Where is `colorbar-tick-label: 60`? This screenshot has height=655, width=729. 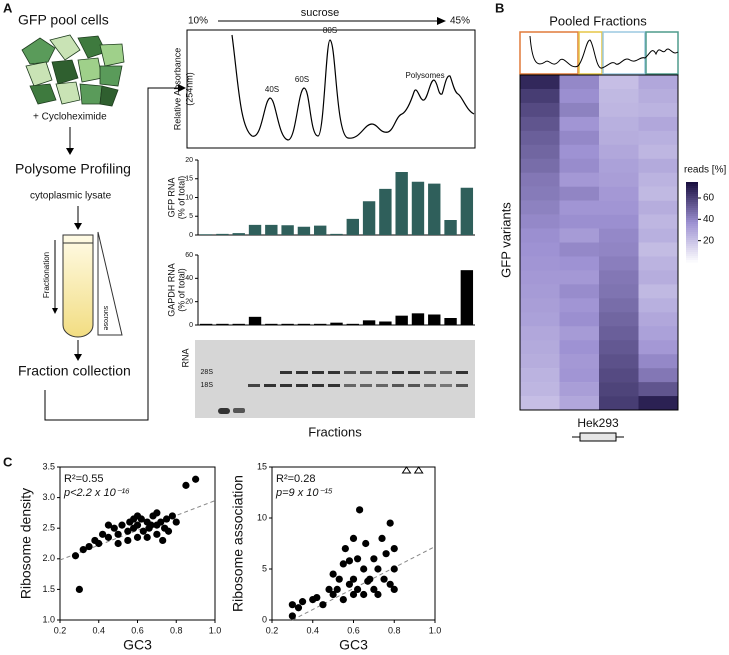 colorbar-tick-label: 60 is located at coordinates (709, 198).